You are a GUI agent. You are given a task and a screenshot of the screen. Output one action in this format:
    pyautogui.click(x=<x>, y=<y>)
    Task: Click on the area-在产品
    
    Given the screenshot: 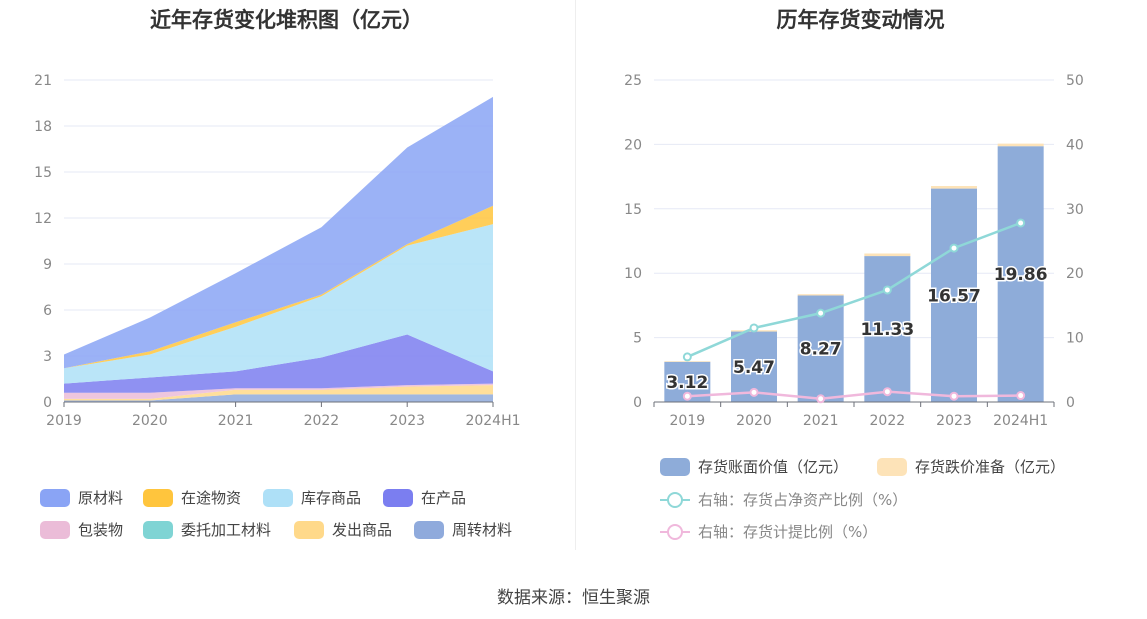 What is the action you would take?
    pyautogui.click(x=278, y=363)
    